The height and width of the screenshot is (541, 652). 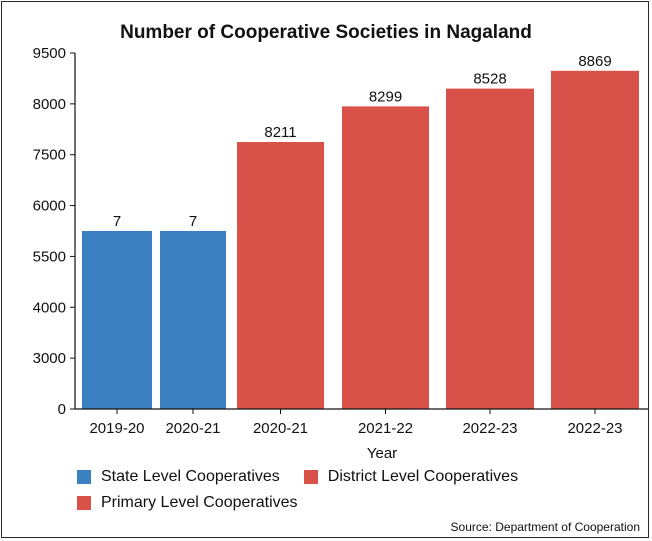 What do you see at coordinates (49, 104) in the screenshot?
I see `y-tick-label: 8000` at bounding box center [49, 104].